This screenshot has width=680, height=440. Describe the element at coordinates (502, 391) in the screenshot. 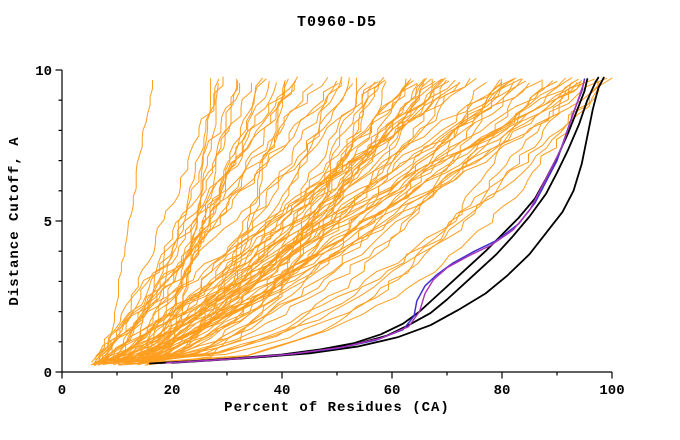

I see `x-tick-label: 80` at that location.